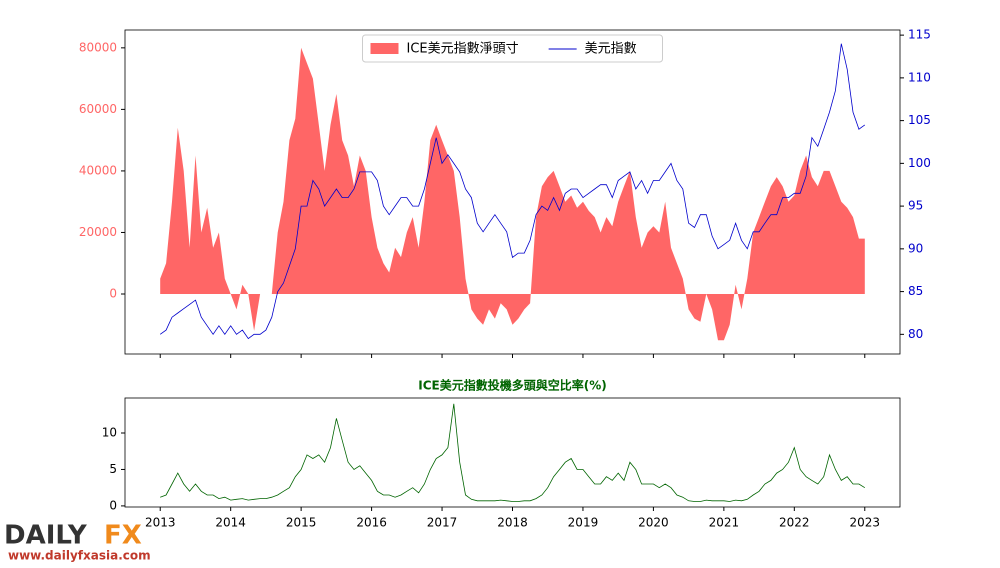 This screenshot has height=568, width=1000. Describe the element at coordinates (371, 523) in the screenshot. I see `x-tick-label: 2016` at that location.